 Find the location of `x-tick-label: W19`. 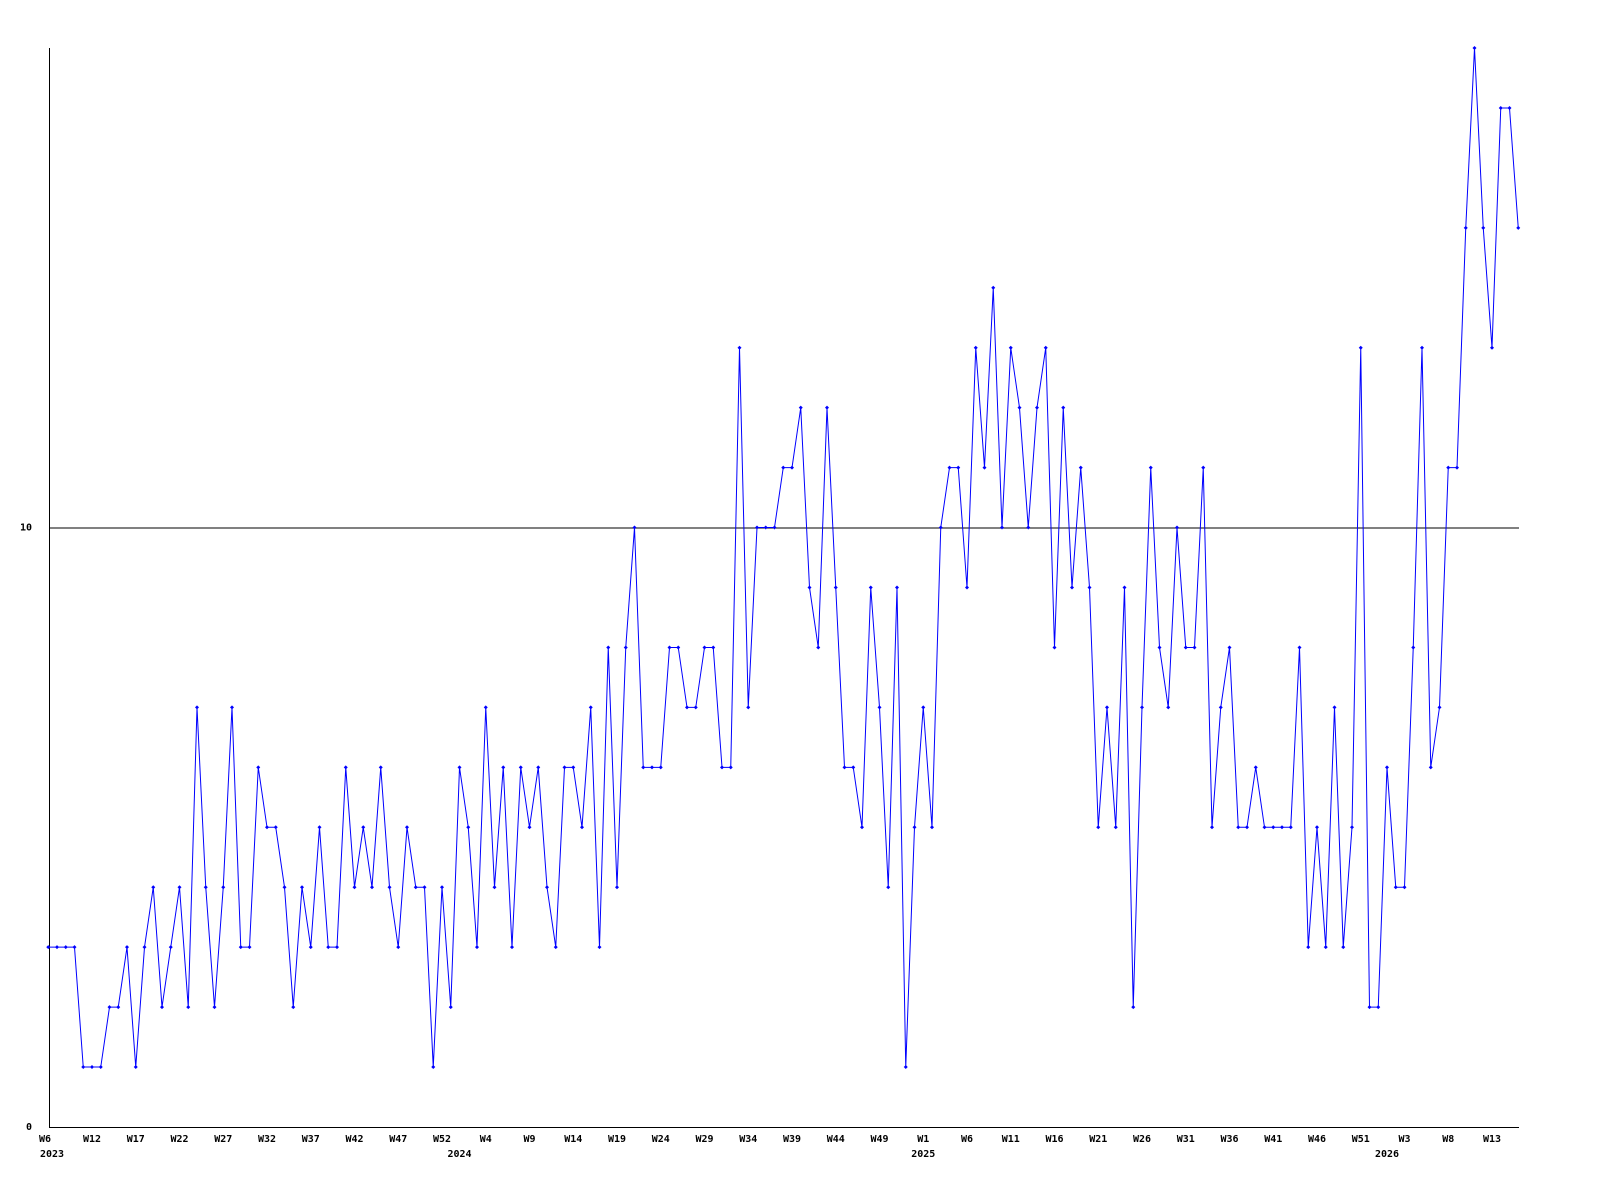

x-tick-label: W19 is located at coordinates (617, 1139).